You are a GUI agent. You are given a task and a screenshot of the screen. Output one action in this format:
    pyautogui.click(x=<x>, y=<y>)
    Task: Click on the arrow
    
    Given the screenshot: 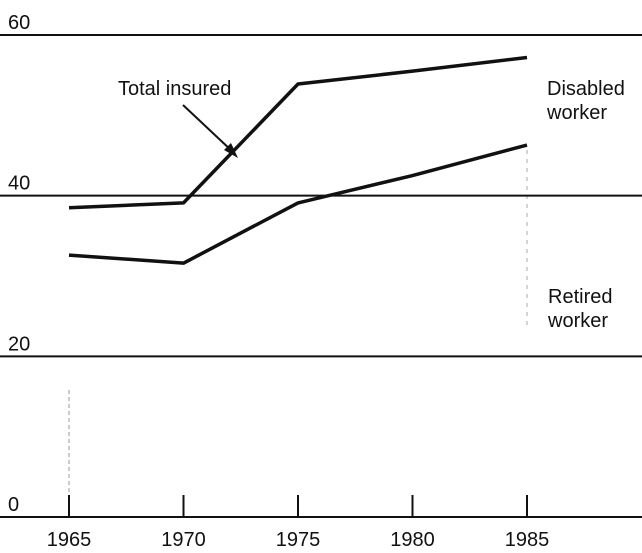 What is the action you would take?
    pyautogui.click(x=208, y=128)
    